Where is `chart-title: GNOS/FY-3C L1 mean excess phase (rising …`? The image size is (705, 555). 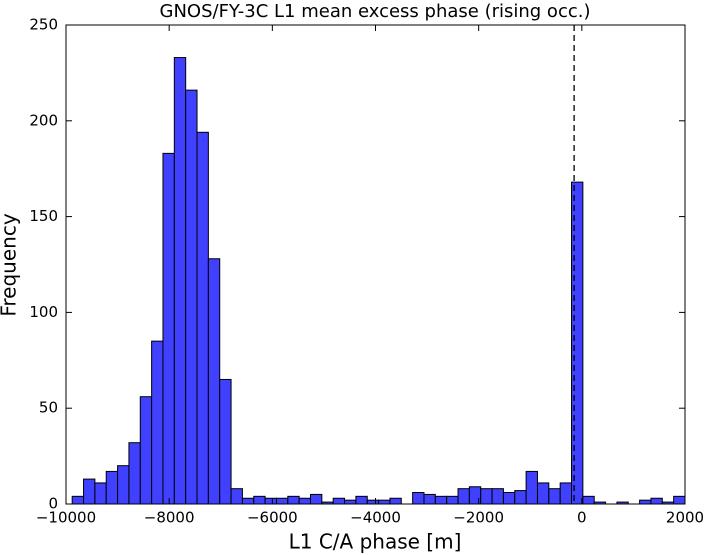
chart-title: GNOS/FY-3C L1 mean excess phase (rising … is located at coordinates (375, 11).